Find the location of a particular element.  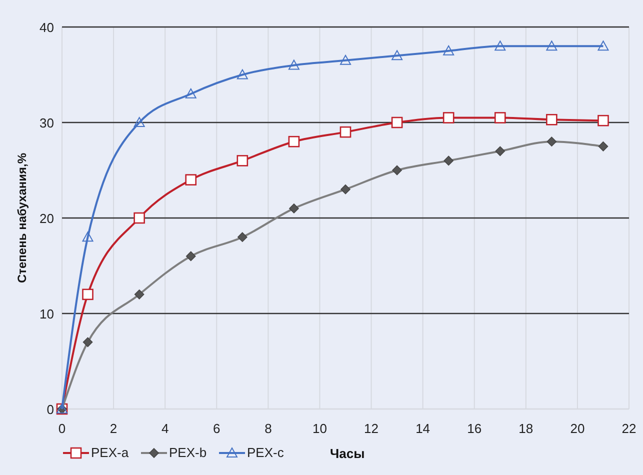

x-tick-label: 6 is located at coordinates (216, 428).